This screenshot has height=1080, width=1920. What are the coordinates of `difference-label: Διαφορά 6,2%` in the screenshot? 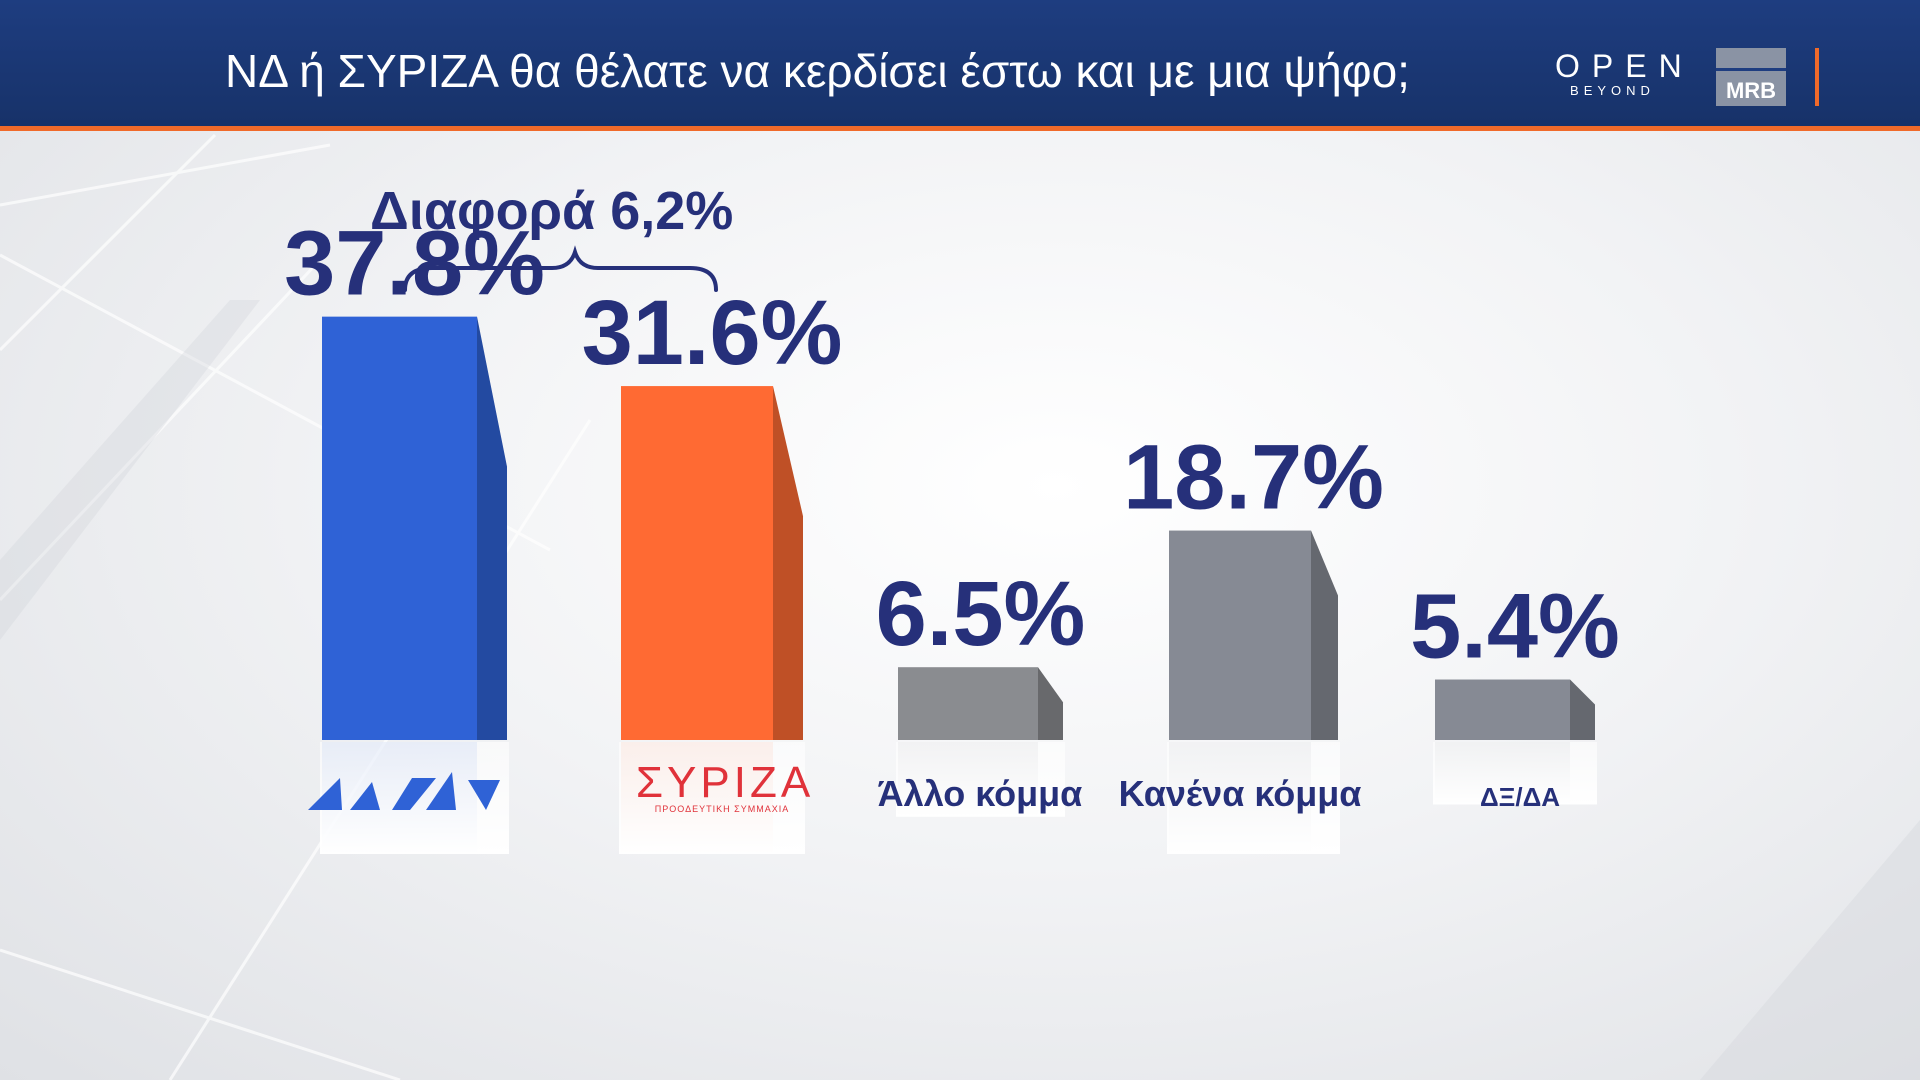 It's located at (552, 211).